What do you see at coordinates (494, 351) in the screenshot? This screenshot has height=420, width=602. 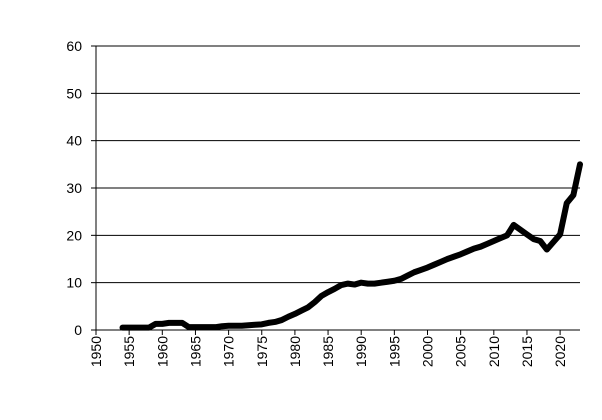 I see `x-tick-label: 2010` at bounding box center [494, 351].